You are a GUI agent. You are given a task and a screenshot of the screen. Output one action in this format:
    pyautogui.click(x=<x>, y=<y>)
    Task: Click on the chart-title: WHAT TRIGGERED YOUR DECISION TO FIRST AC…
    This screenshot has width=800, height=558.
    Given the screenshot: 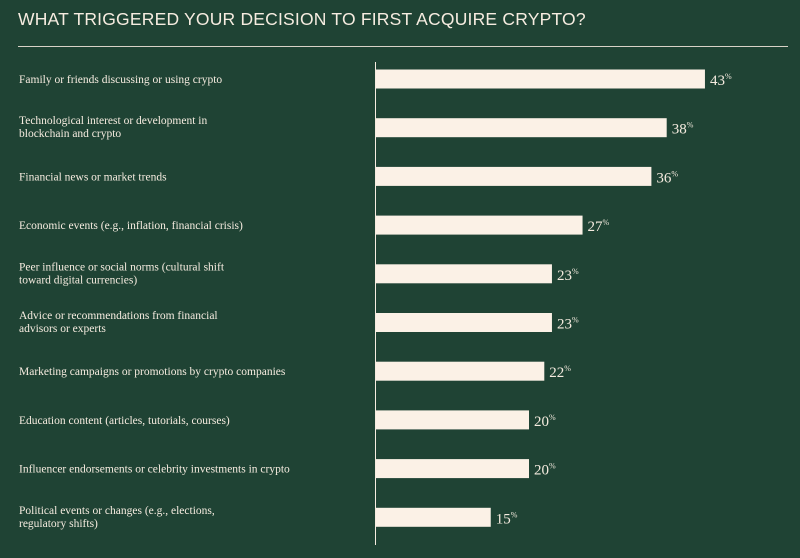 What is the action you would take?
    pyautogui.click(x=302, y=19)
    